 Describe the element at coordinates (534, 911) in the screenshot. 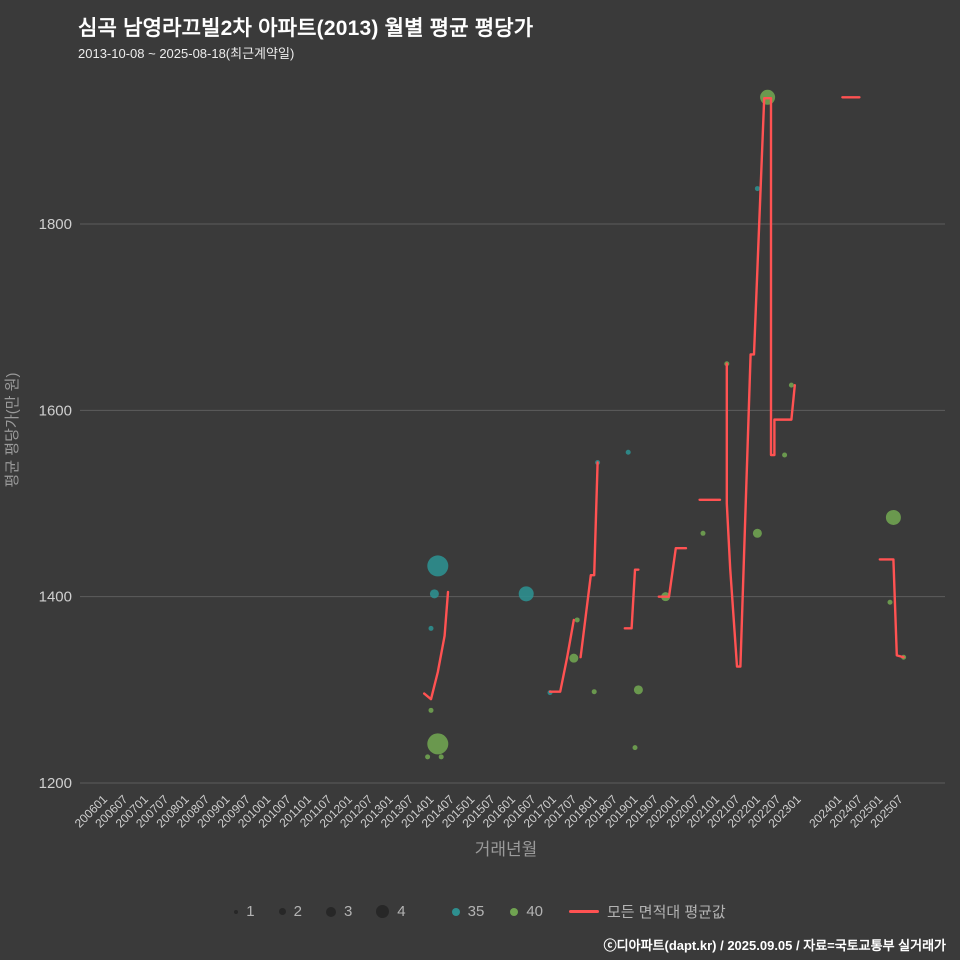

I see `series-40-label: 40` at that location.